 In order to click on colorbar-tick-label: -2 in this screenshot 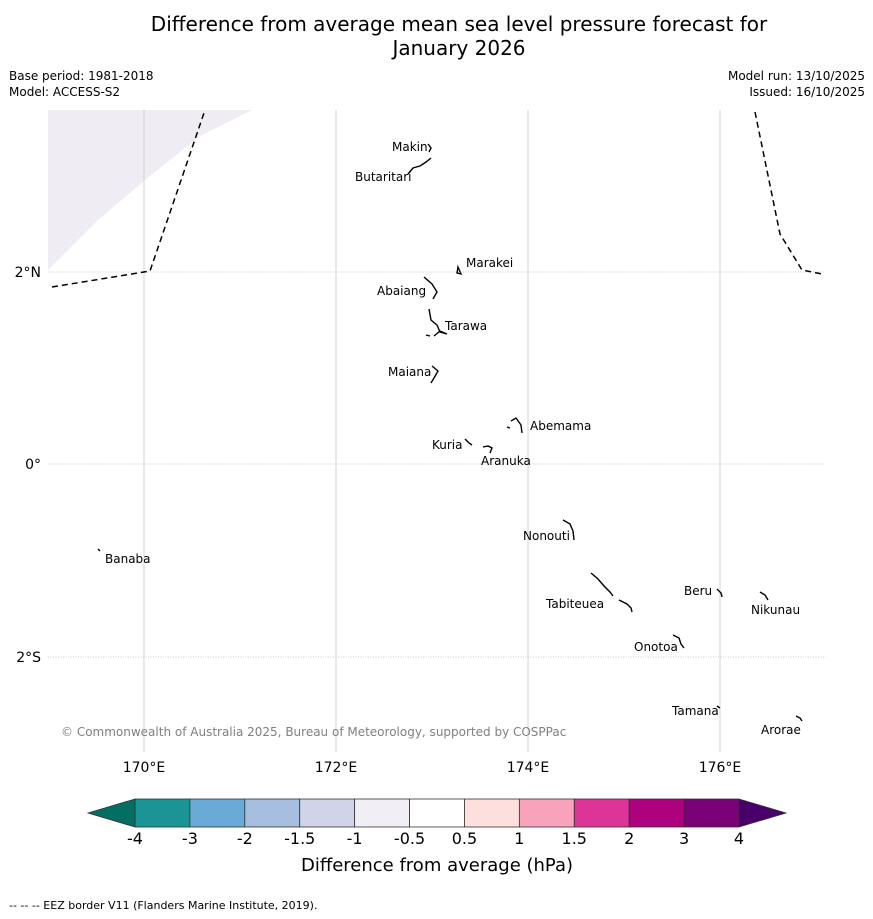, I will do `click(245, 838)`.